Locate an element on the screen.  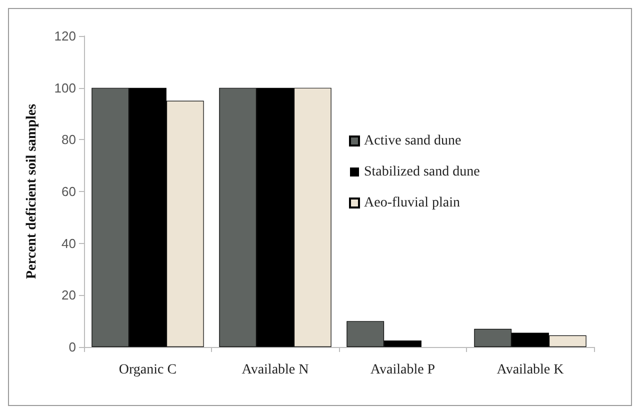
y-tick-label: 20 is located at coordinates (69, 295).